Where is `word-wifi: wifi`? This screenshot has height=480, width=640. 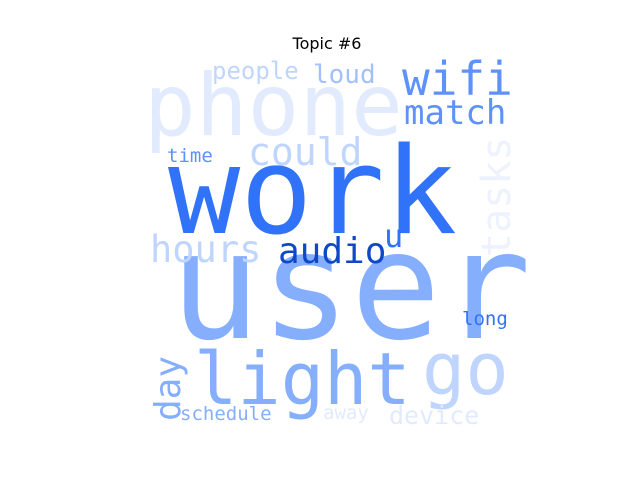 word-wifi: wifi is located at coordinates (457, 79).